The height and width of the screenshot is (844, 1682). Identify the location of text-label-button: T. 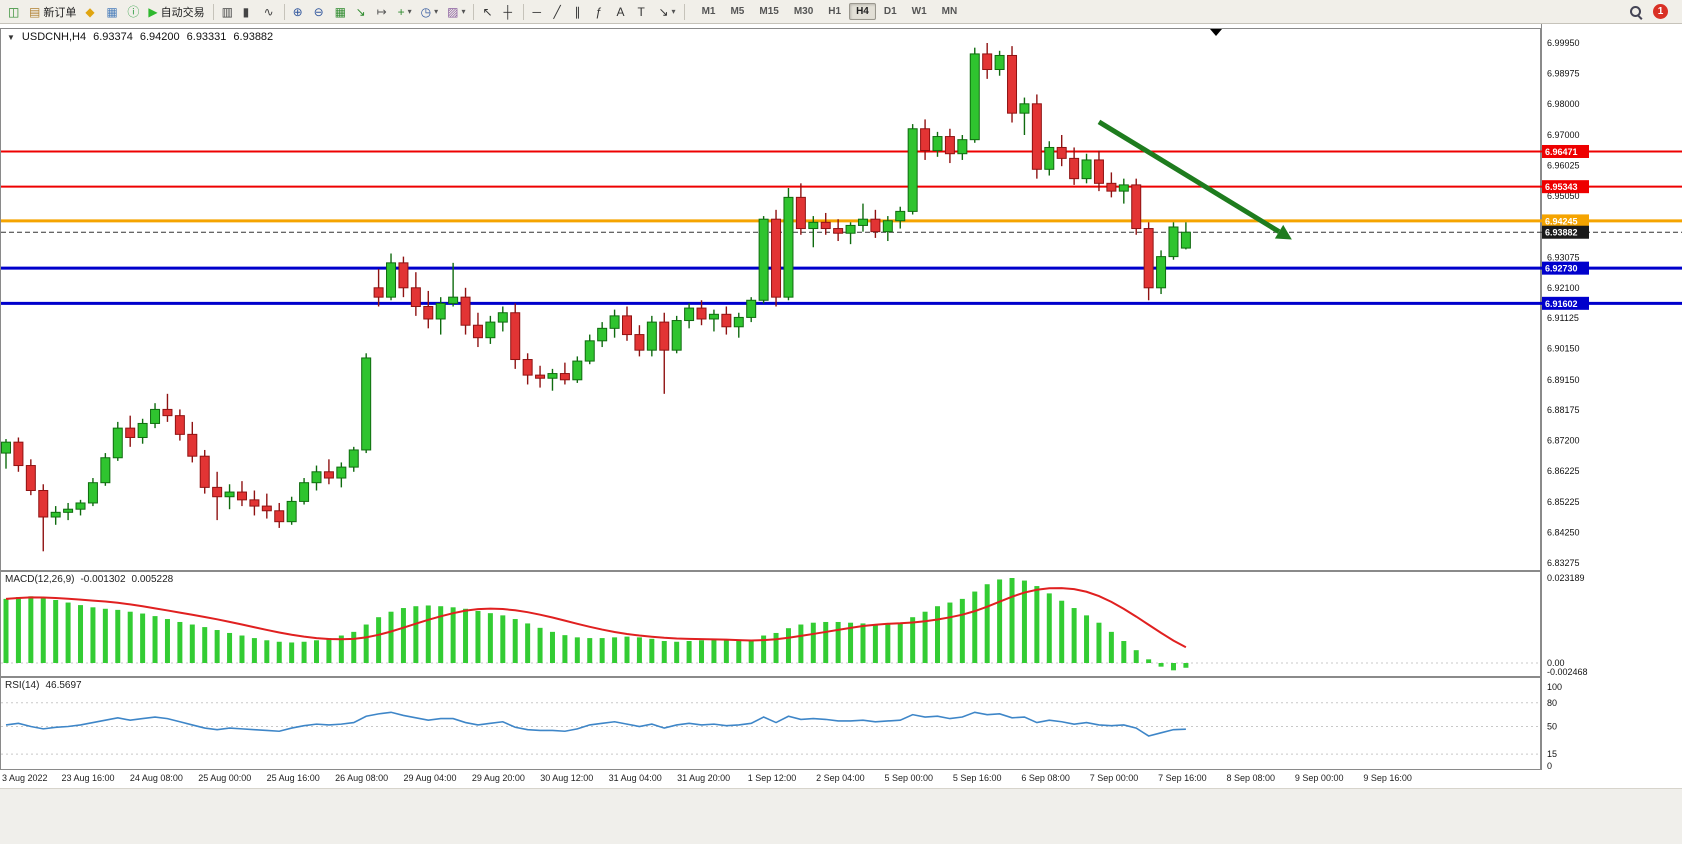
(643, 12).